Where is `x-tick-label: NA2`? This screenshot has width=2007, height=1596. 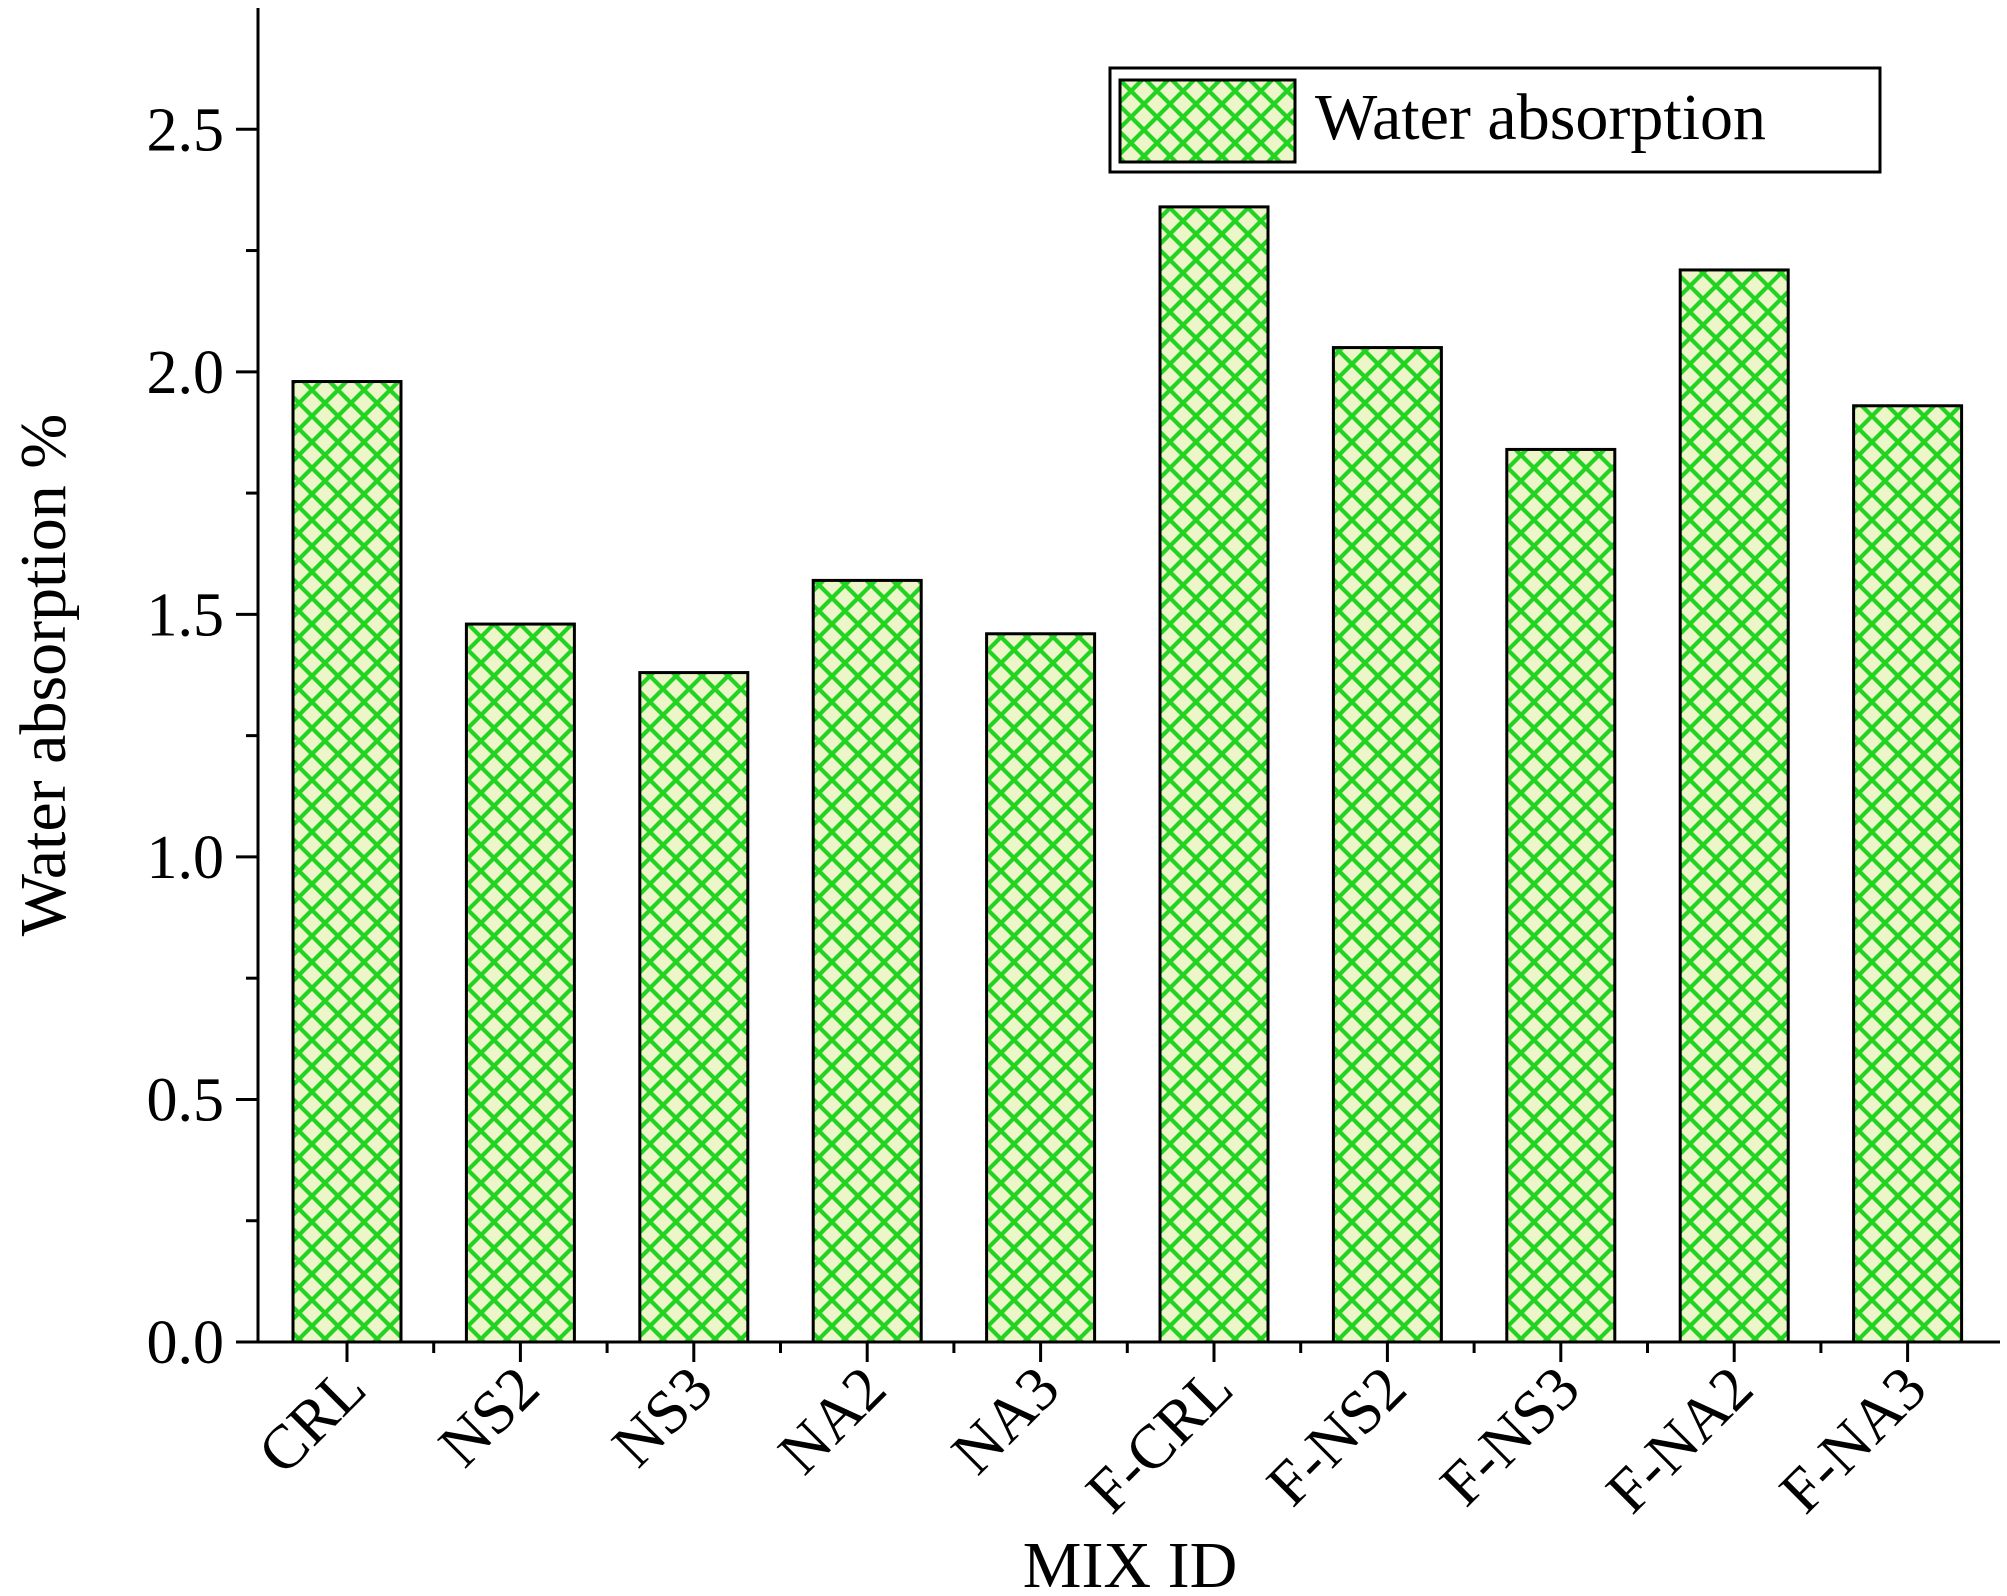 x-tick-label: NA2 is located at coordinates (832, 1420).